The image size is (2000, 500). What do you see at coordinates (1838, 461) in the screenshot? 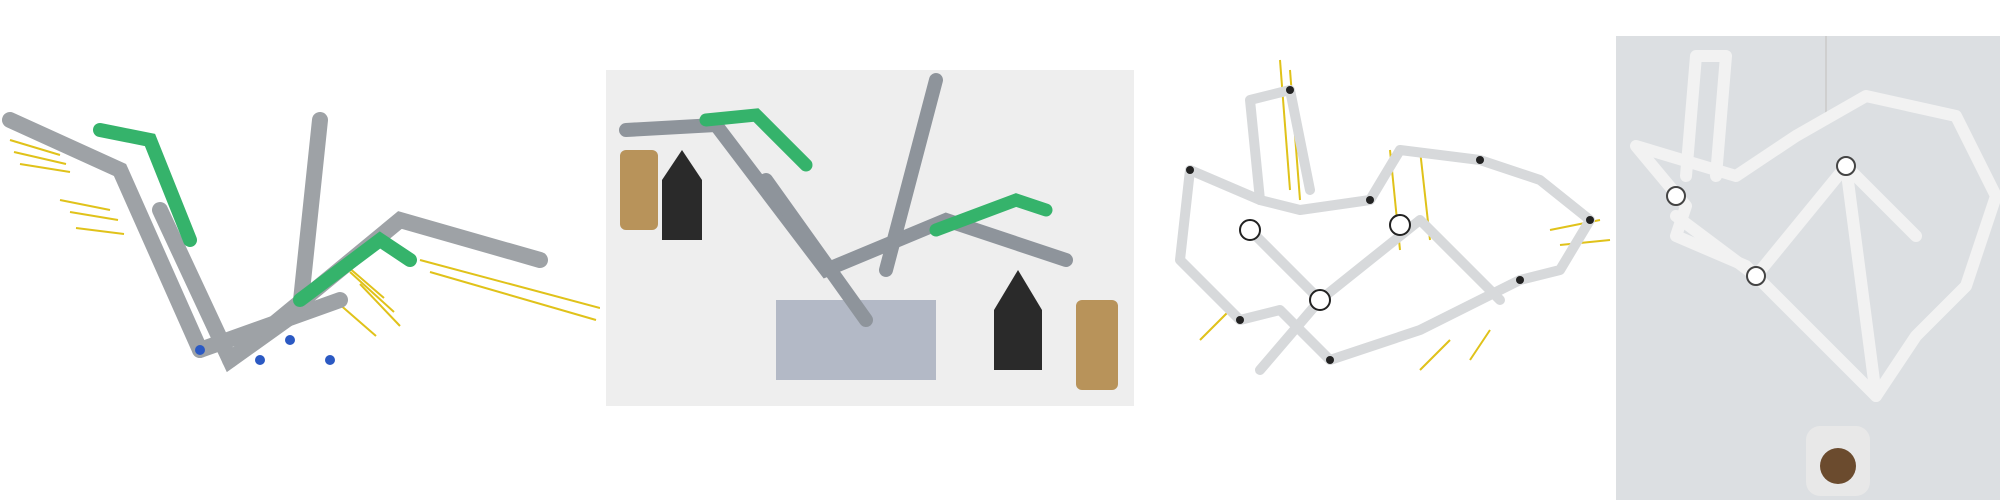
I see `hanging-weight` at bounding box center [1838, 461].